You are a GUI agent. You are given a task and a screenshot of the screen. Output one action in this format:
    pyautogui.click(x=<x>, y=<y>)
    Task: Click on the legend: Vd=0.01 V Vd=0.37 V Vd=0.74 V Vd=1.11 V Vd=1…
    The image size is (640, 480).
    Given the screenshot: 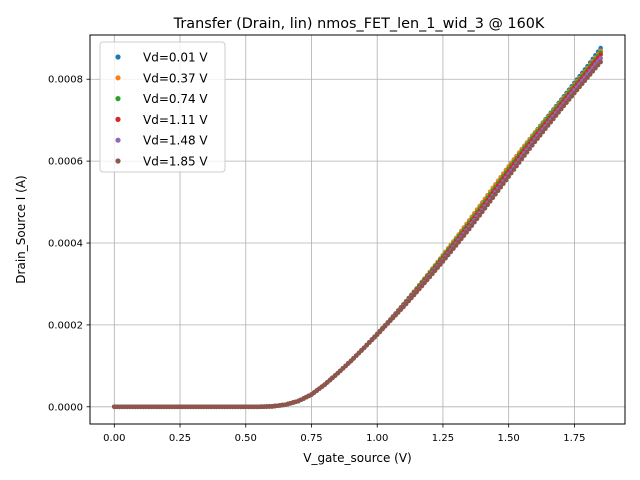 What is the action you would take?
    pyautogui.click(x=162, y=107)
    